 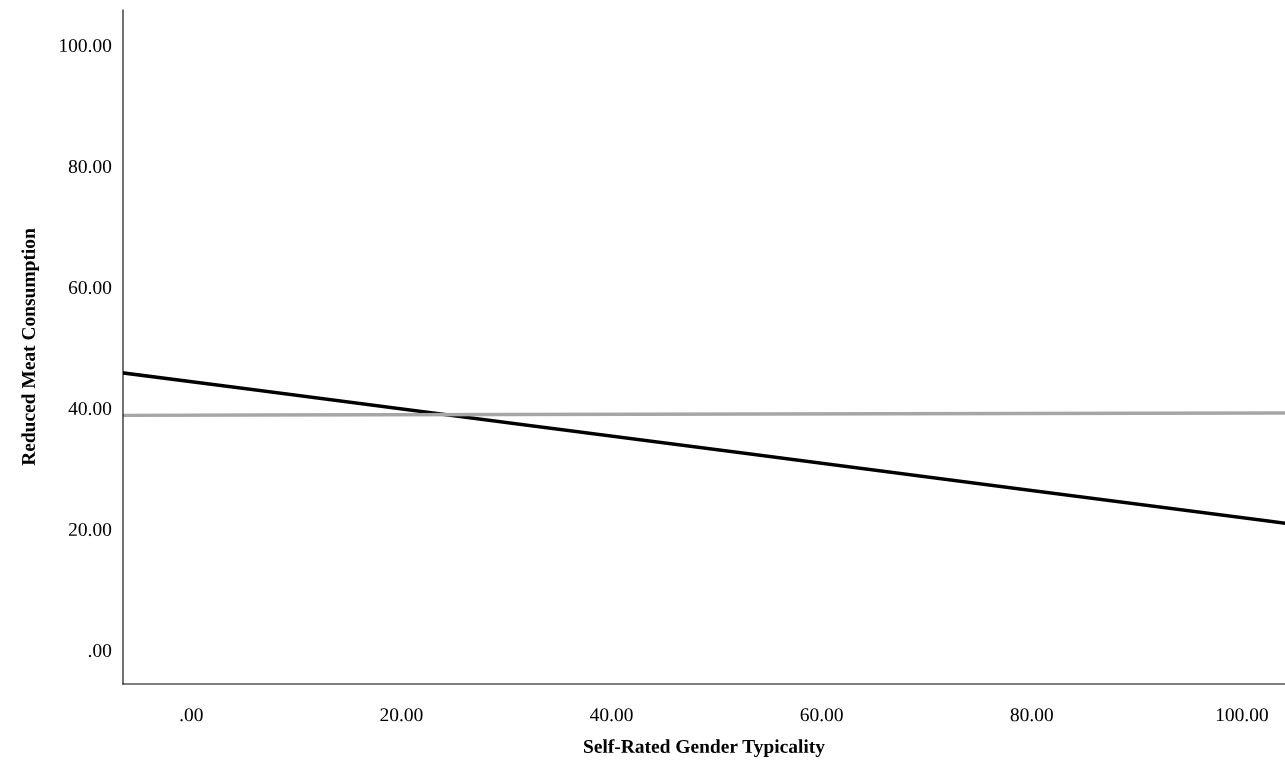 I want to click on y-tick-label: 40.00, so click(x=90, y=408).